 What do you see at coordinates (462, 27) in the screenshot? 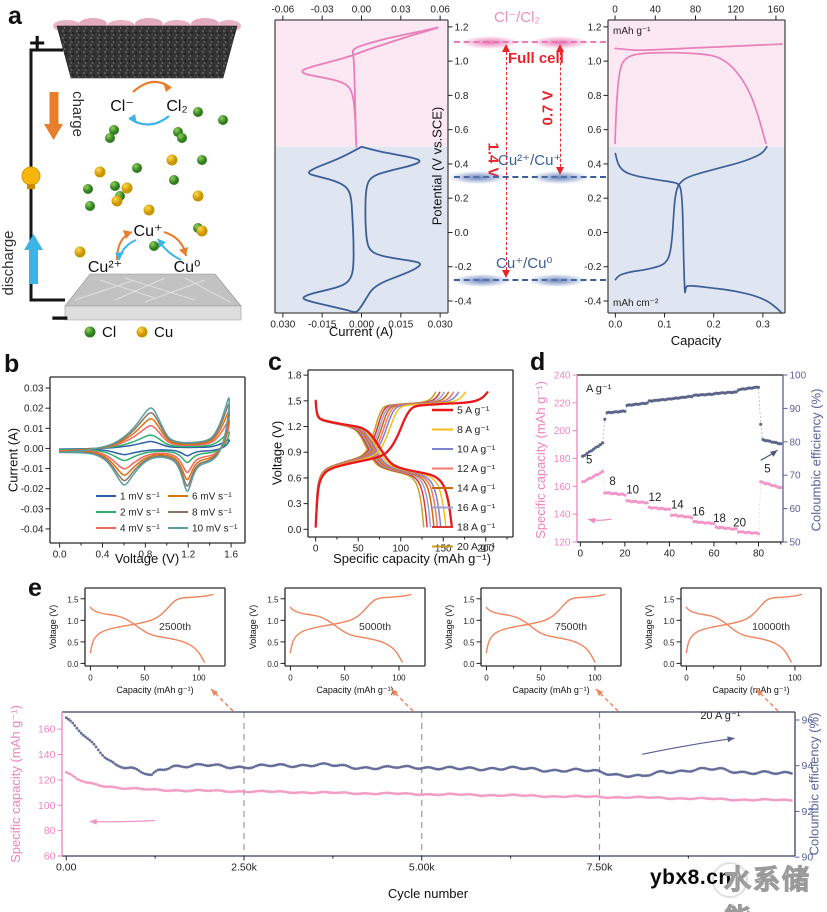
I see `tick-label: 1.2` at bounding box center [462, 27].